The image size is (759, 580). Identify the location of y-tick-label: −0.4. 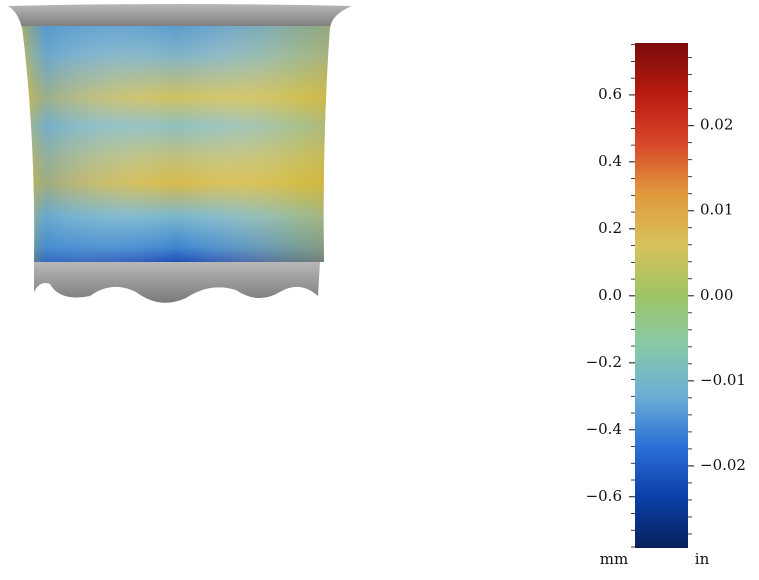
(604, 429).